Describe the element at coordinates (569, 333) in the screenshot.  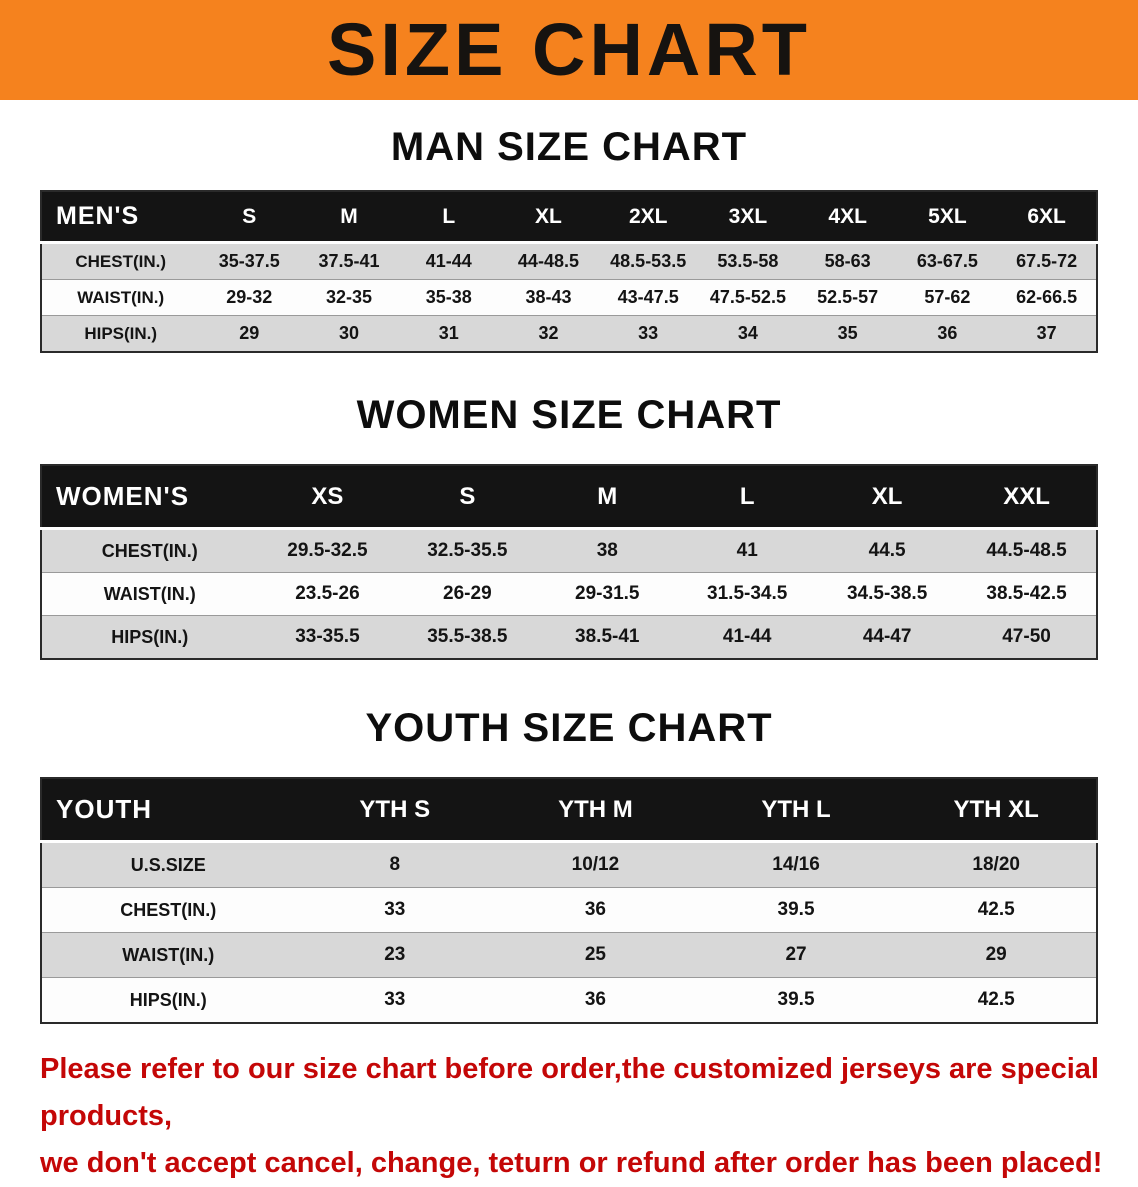
I see `table-row: HIPS(IN.) 29 30 31 32 33 34 35 36 37` at that location.